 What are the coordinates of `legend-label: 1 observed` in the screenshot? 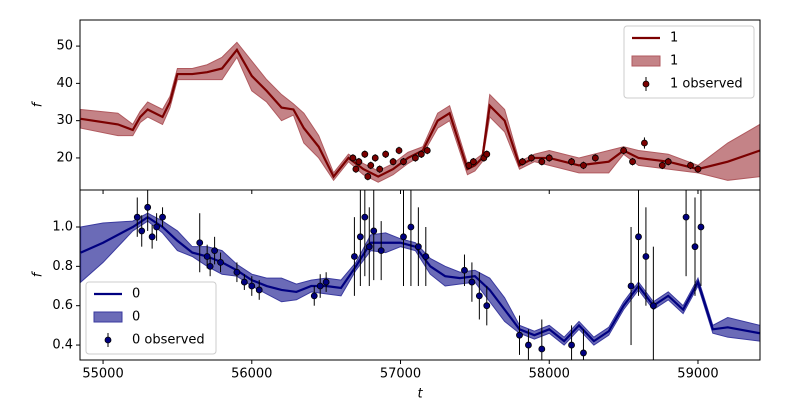 It's located at (706, 84).